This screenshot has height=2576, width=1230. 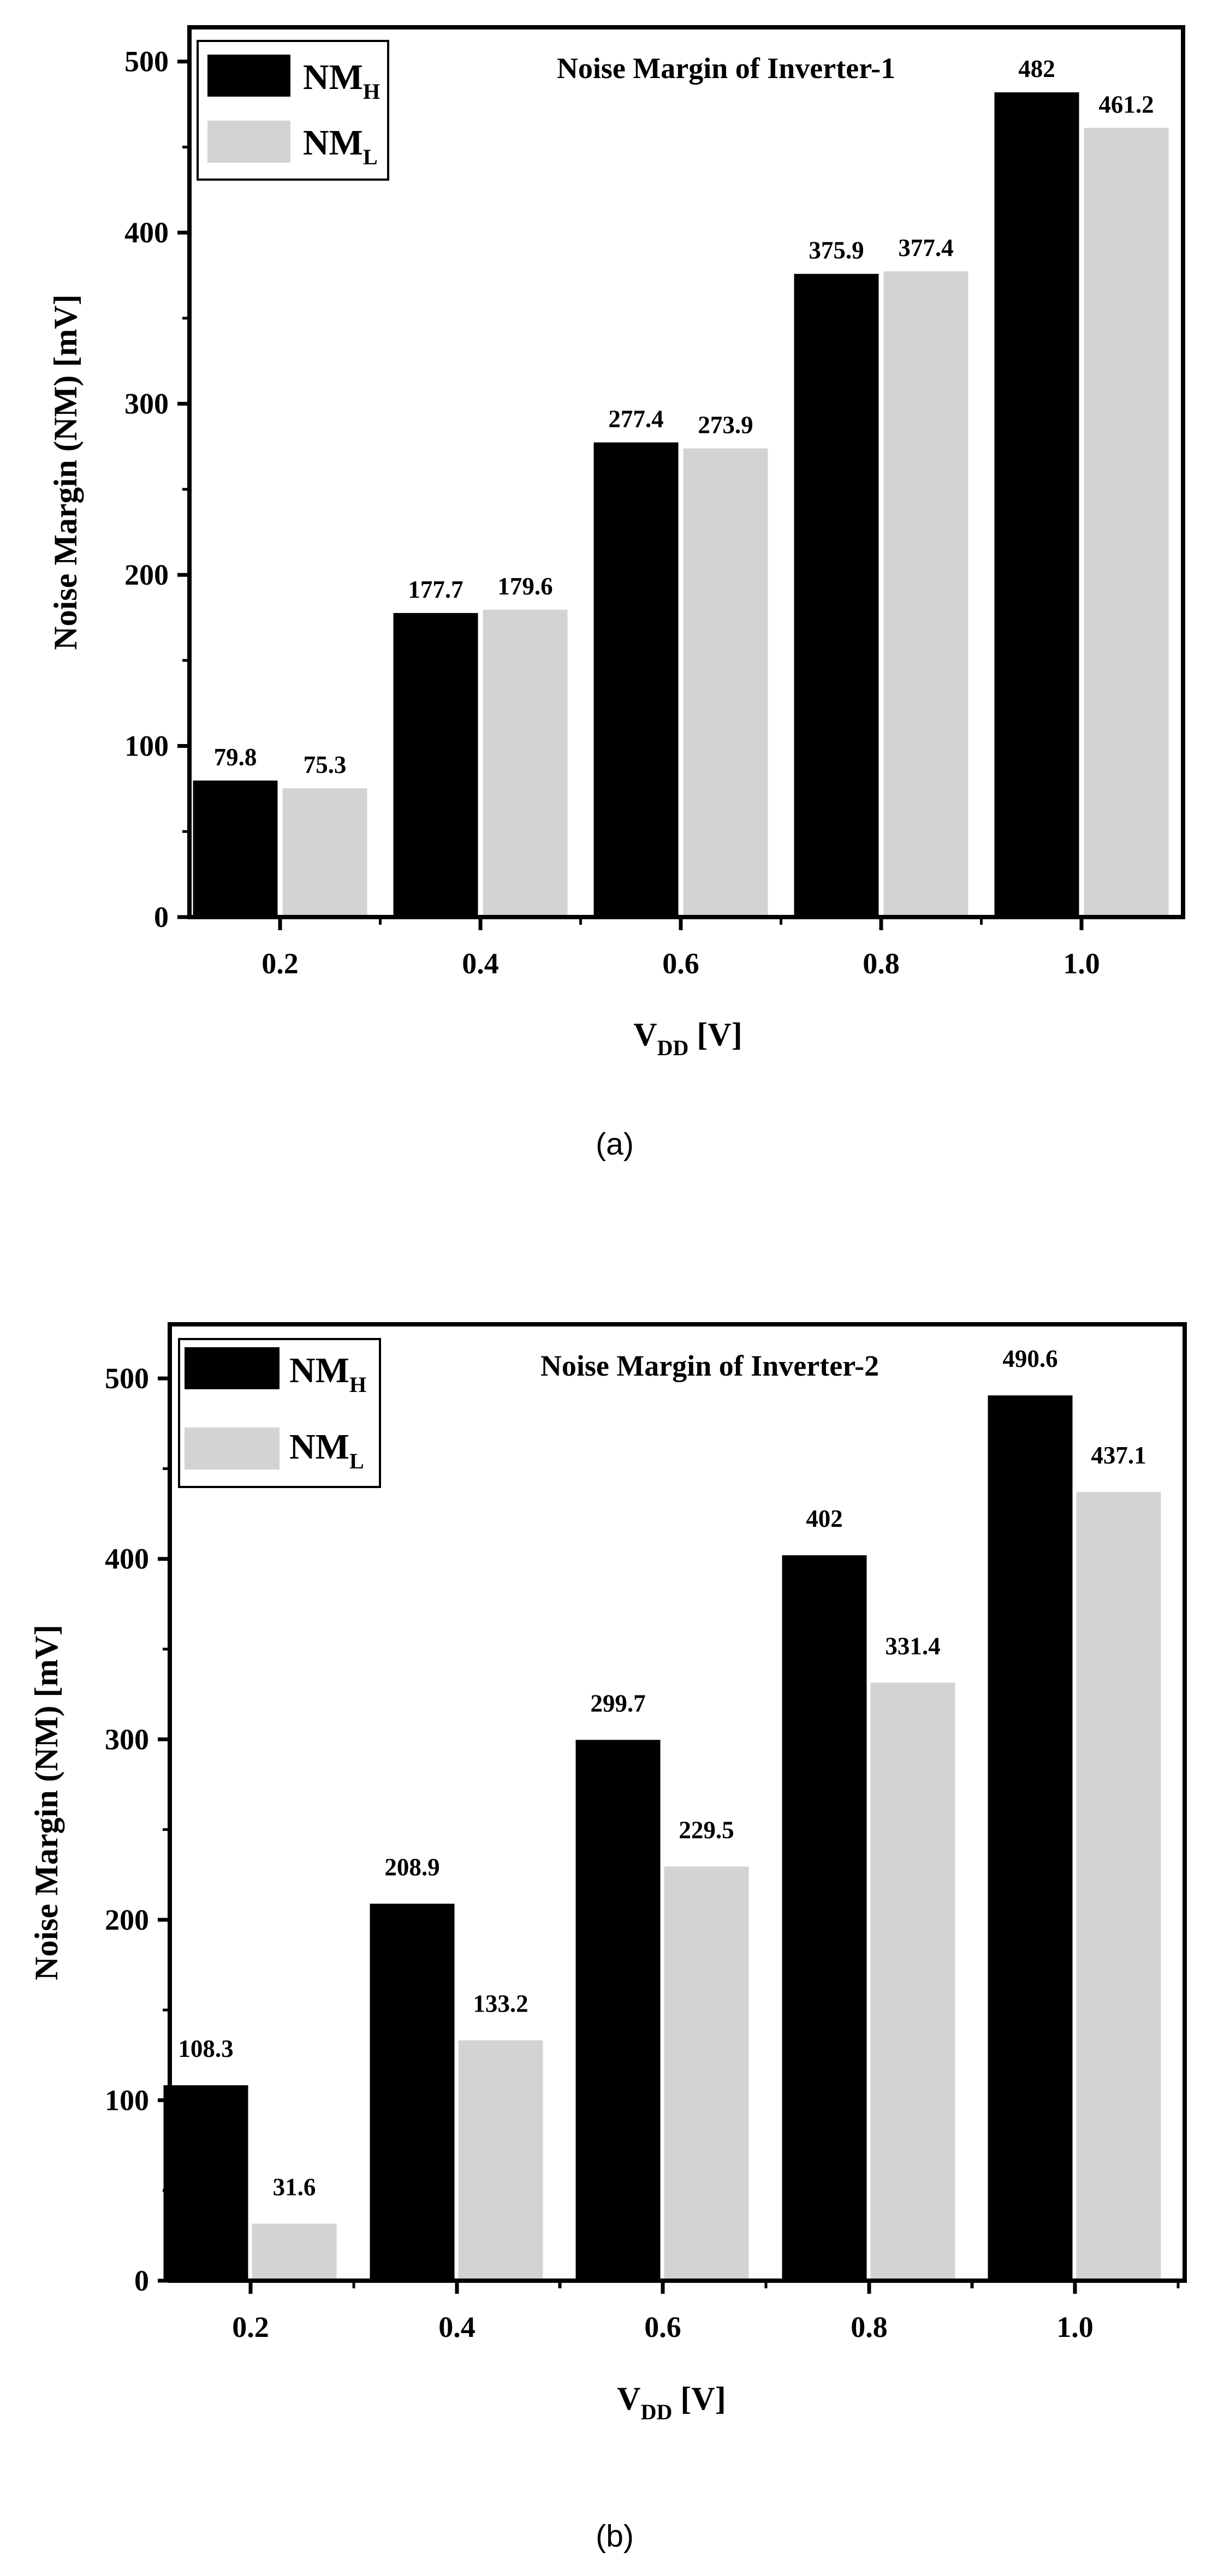 I want to click on value-label: 277.4, so click(x=635, y=418).